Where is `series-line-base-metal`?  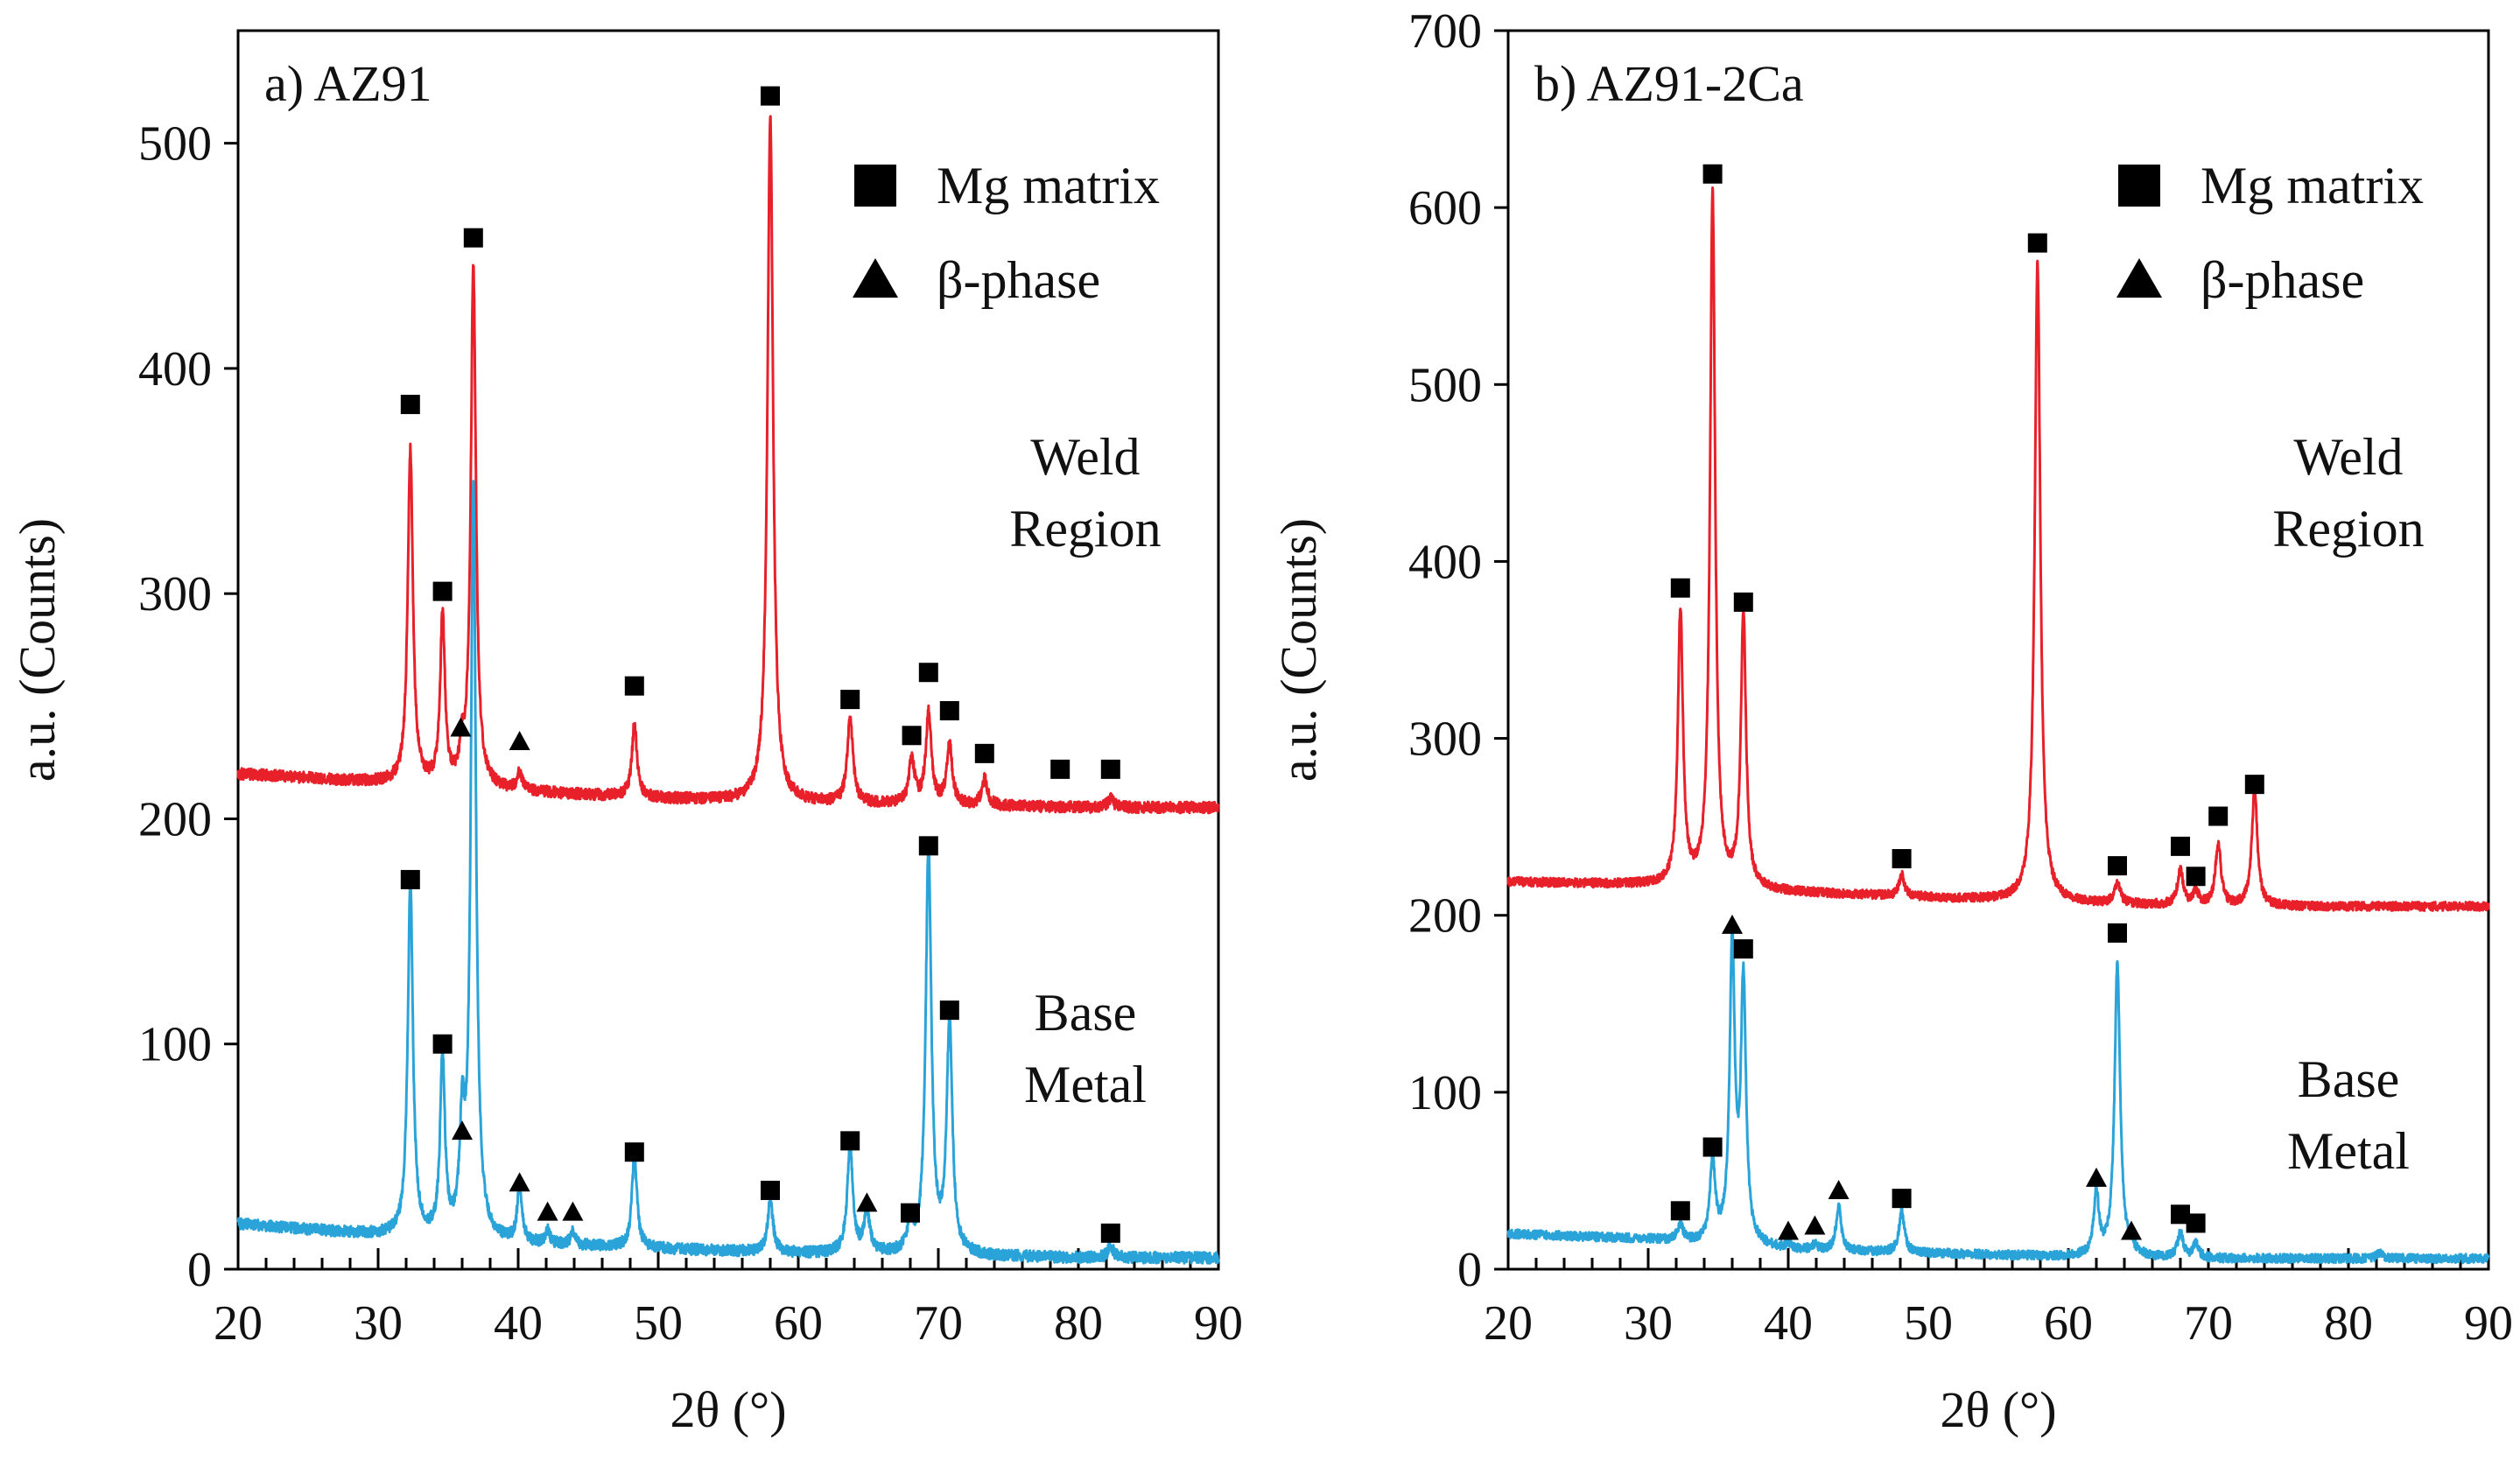 series-line-base-metal is located at coordinates (1998, 1094).